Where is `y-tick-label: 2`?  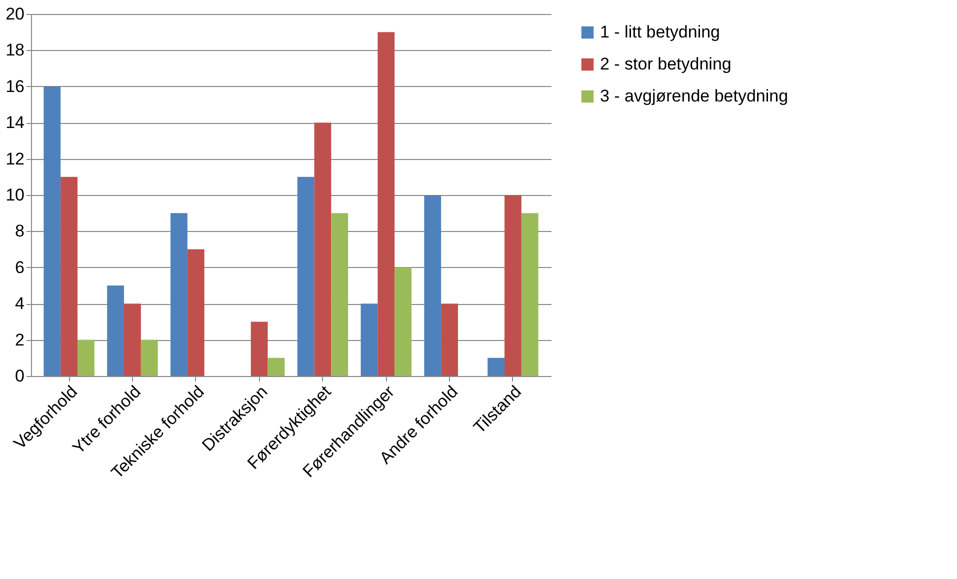 y-tick-label: 2 is located at coordinates (19, 340).